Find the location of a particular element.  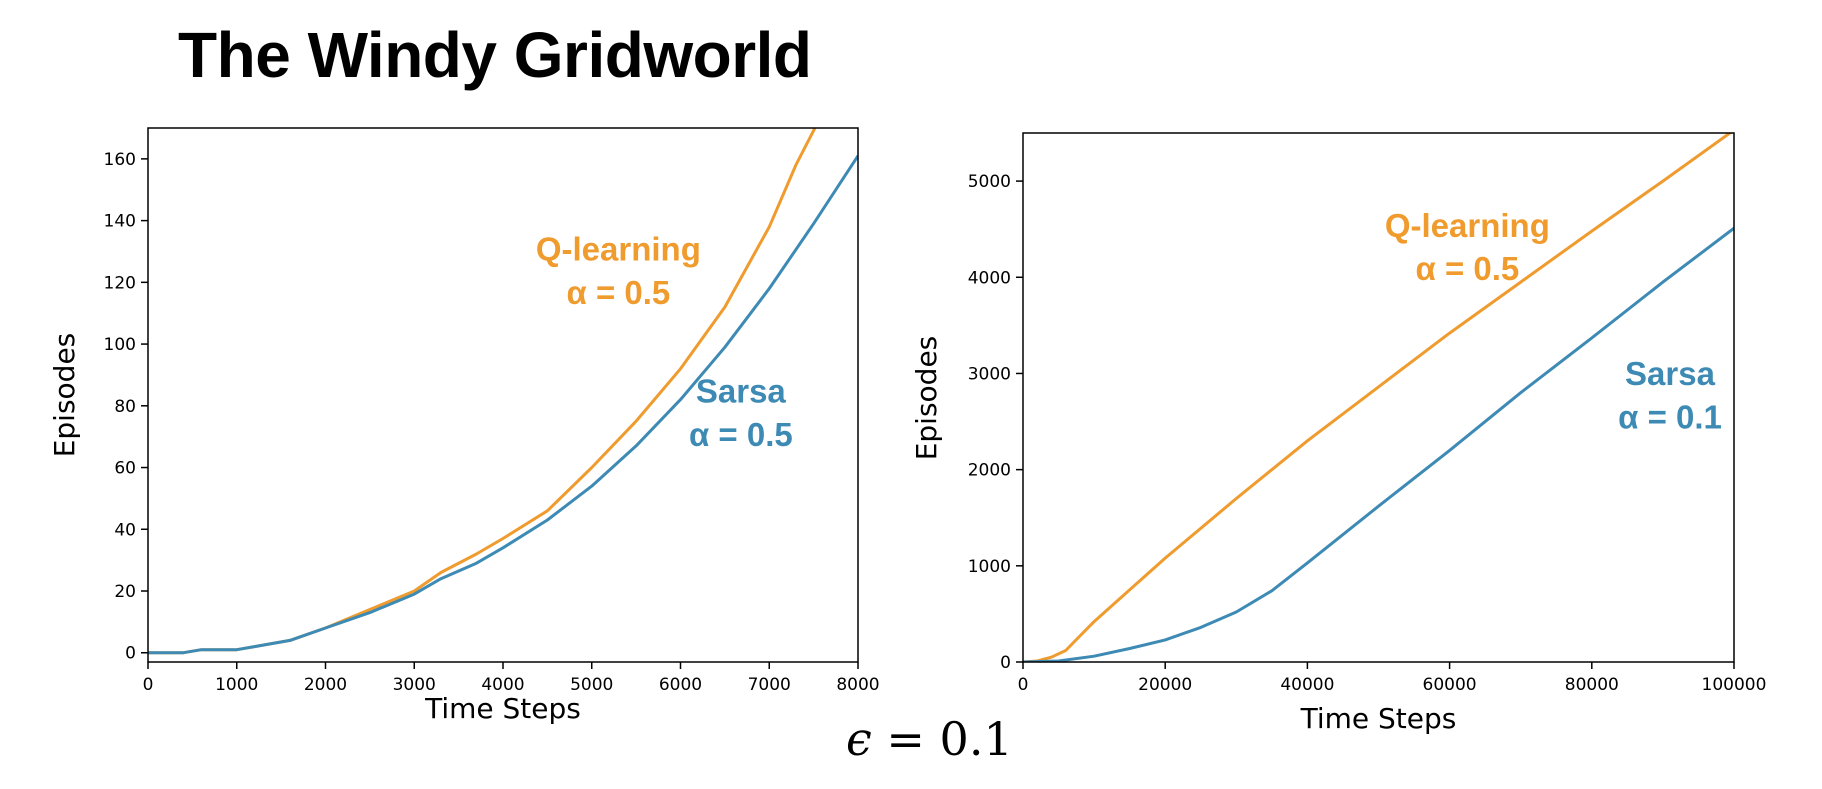

y-tick-label: 40 is located at coordinates (125, 530).